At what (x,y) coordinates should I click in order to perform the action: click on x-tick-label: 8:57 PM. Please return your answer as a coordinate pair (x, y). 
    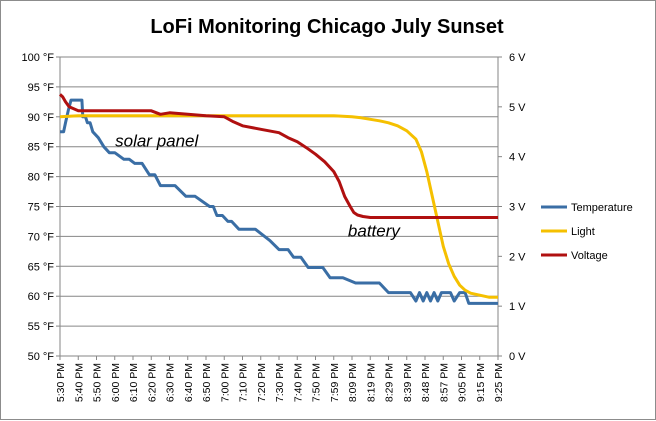
    Looking at the image, I should click on (444, 382).